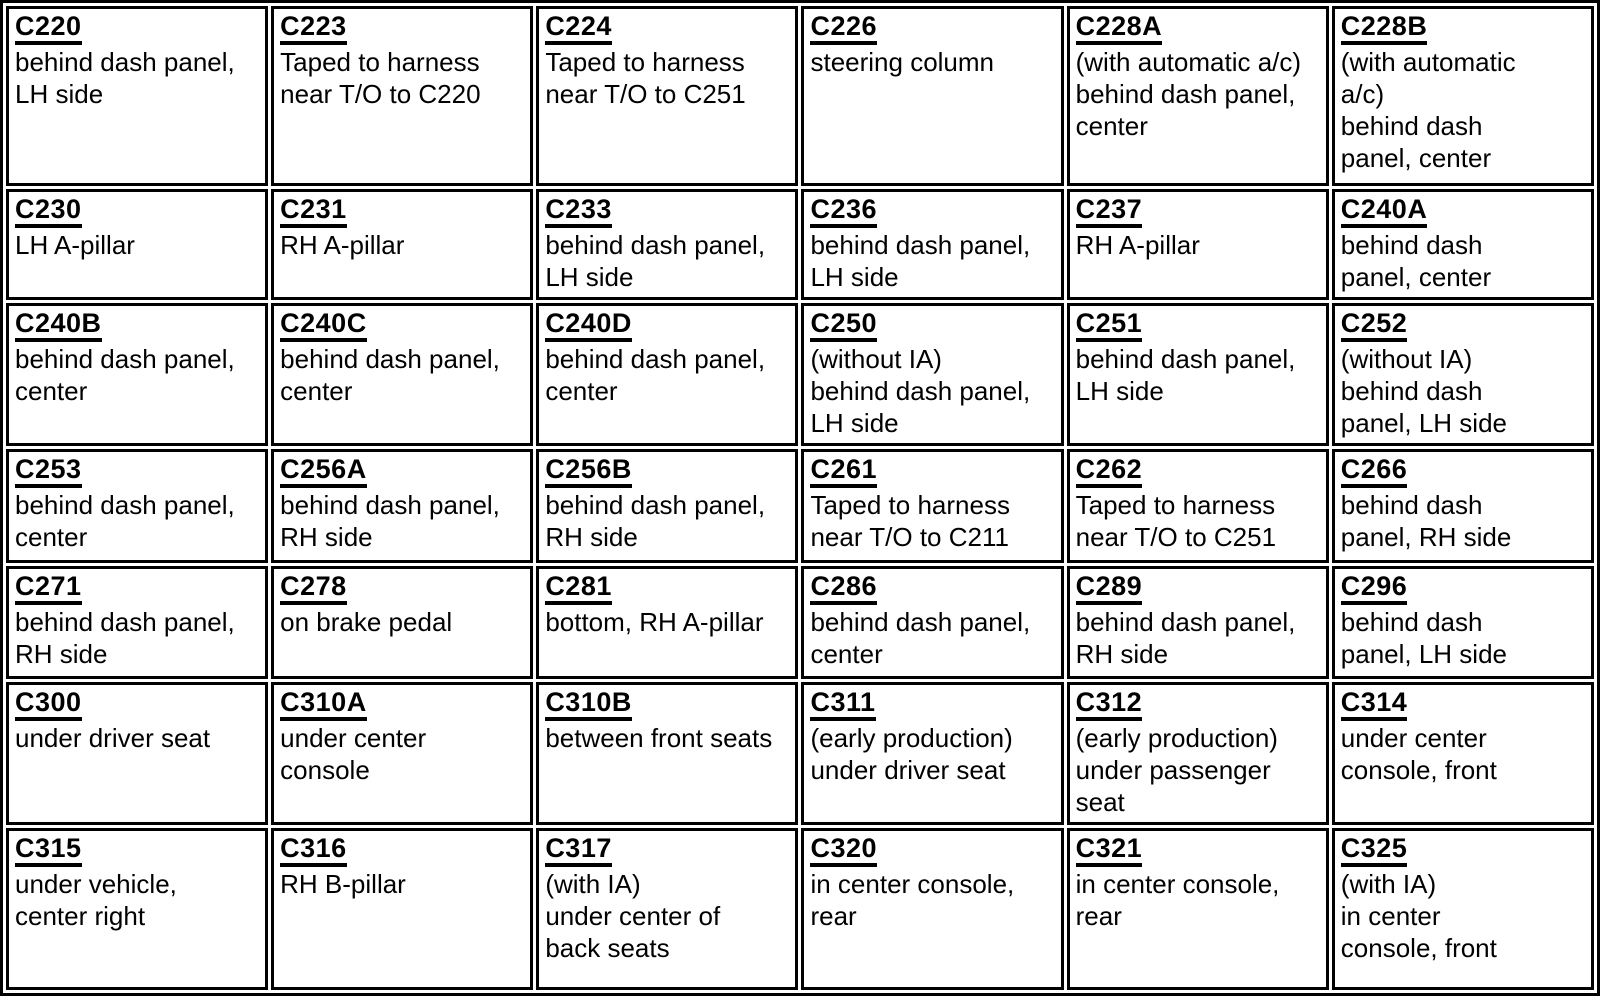  Describe the element at coordinates (844, 211) in the screenshot. I see `connector-code-link: C236` at that location.